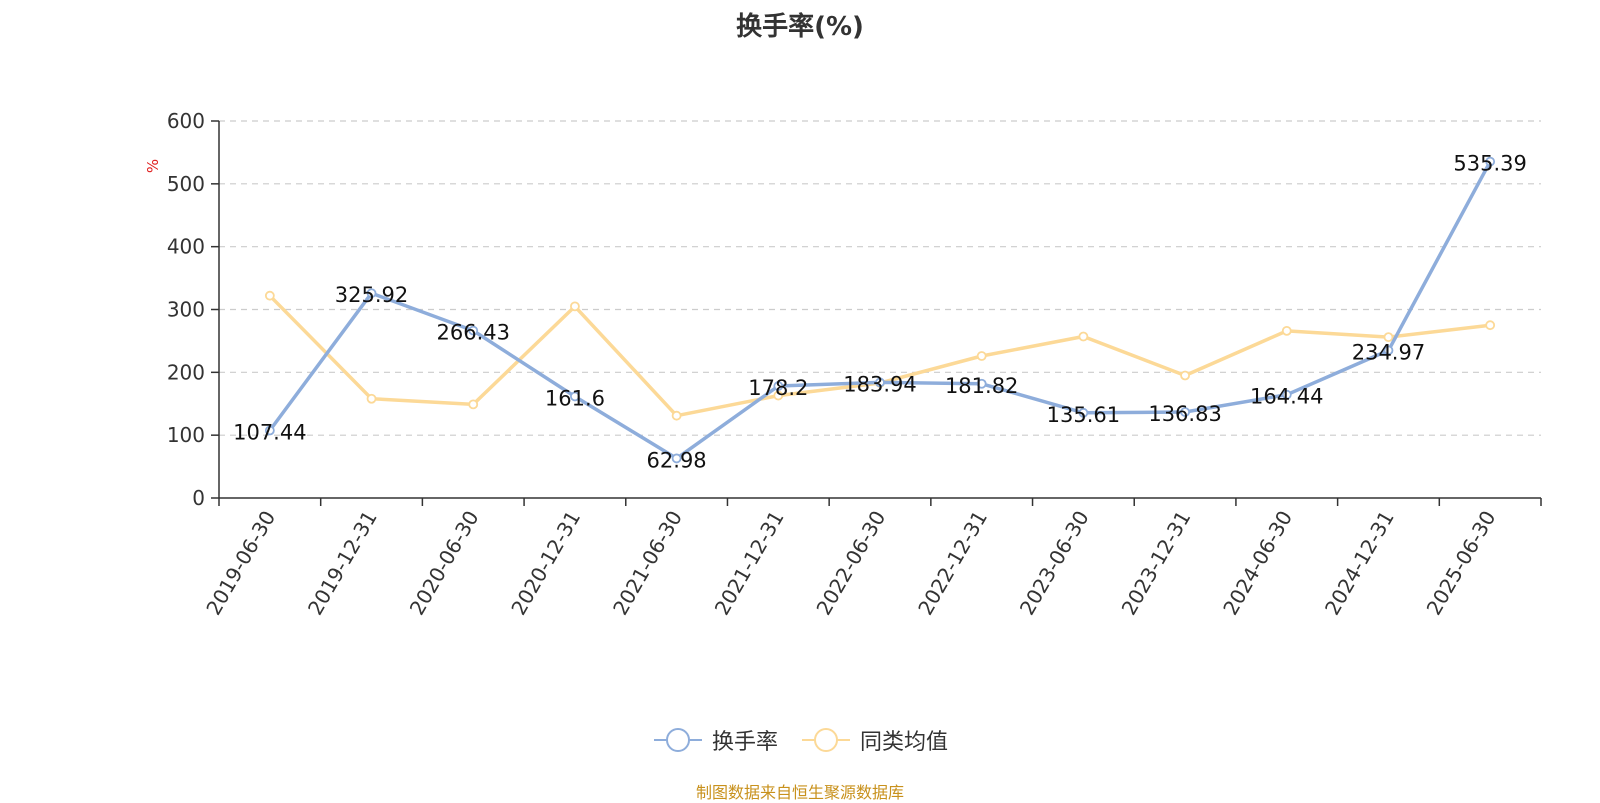 This screenshot has width=1600, height=803. What do you see at coordinates (198, 498) in the screenshot?
I see `y-tick-label: 0` at bounding box center [198, 498].